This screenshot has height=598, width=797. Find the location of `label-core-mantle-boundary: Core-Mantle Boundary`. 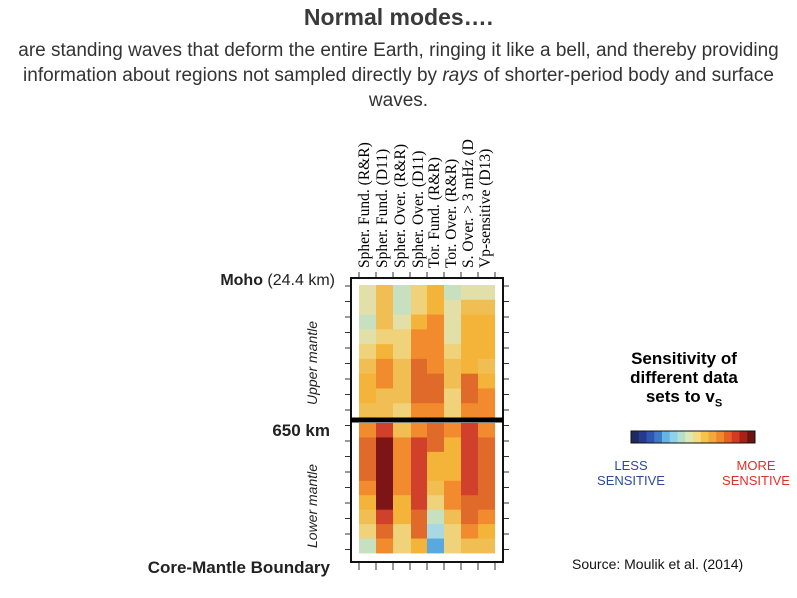

label-core-mantle-boundary: Core-Mantle Boundary is located at coordinates (238, 567).